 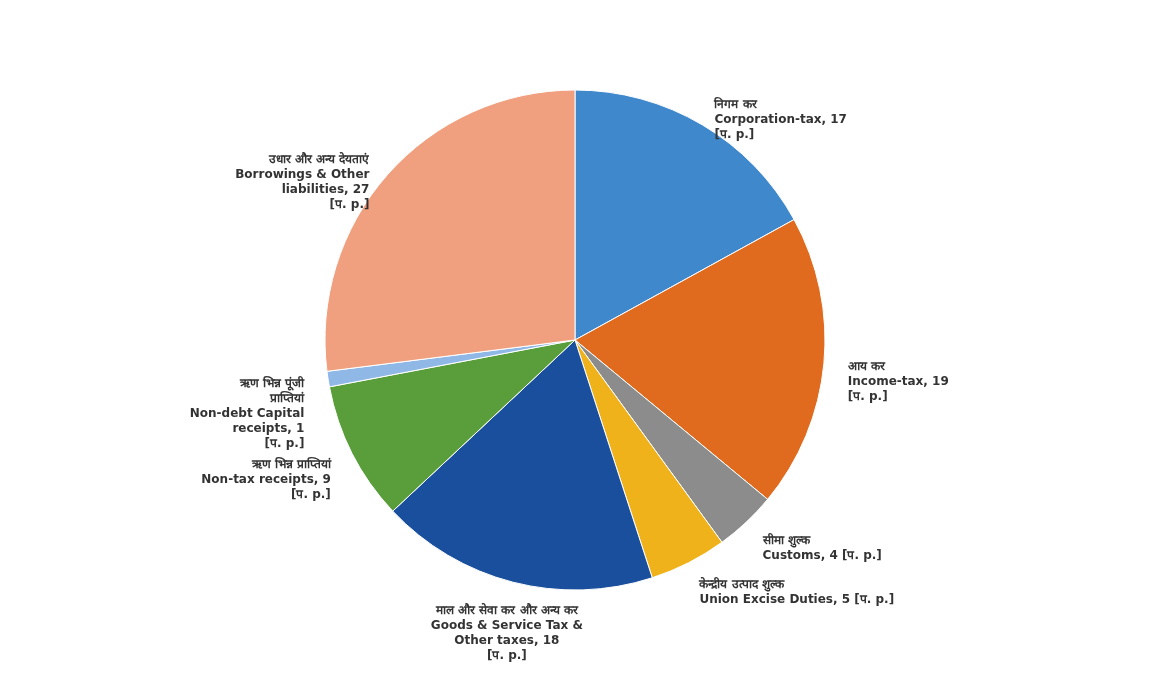 What do you see at coordinates (796, 592) in the screenshot?
I see `slice-label: केन्द्रीय उत्पाद शुल्क Union Excise Duties, 5 [प. p.]` at bounding box center [796, 592].